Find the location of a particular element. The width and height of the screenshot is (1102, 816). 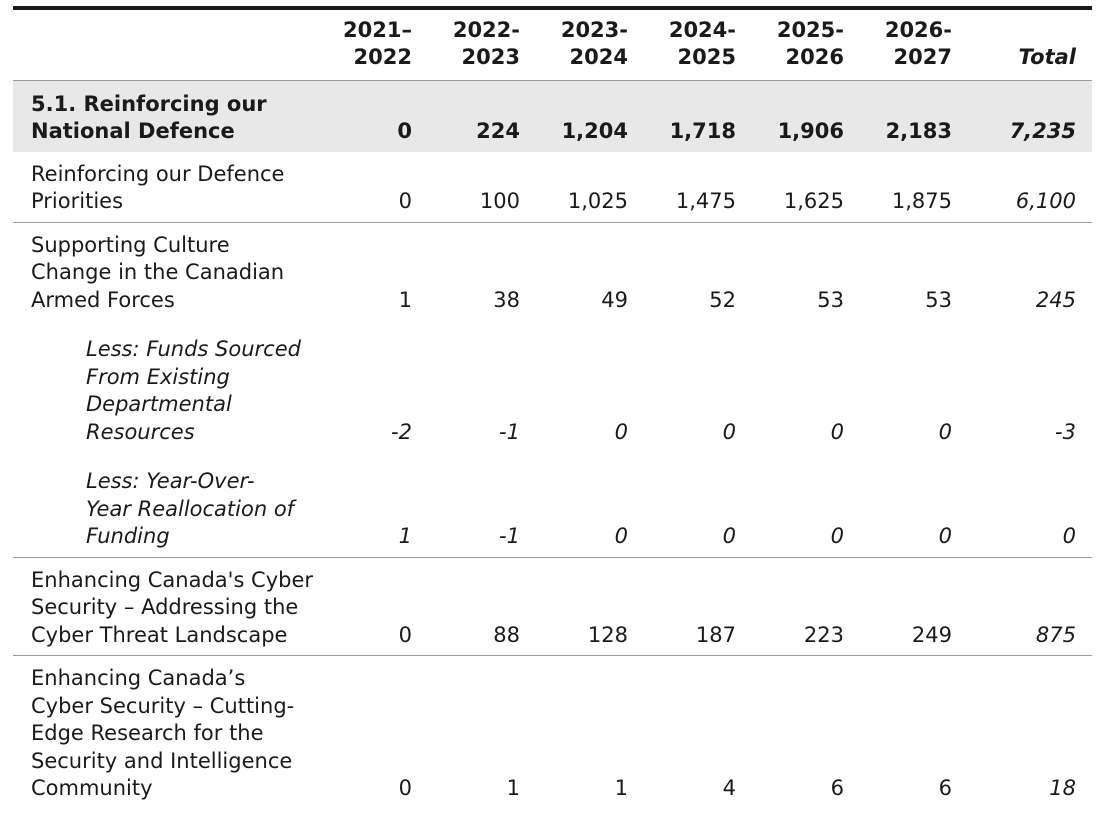

row-label: 5.1. Reinforcing our National Defence is located at coordinates (166, 116).